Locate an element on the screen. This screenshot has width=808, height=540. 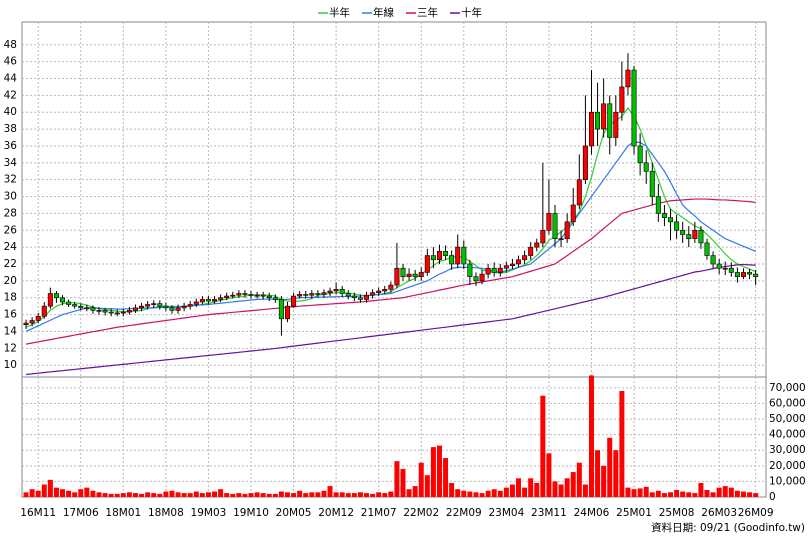
y-tick-label: 22 is located at coordinates (10, 264).